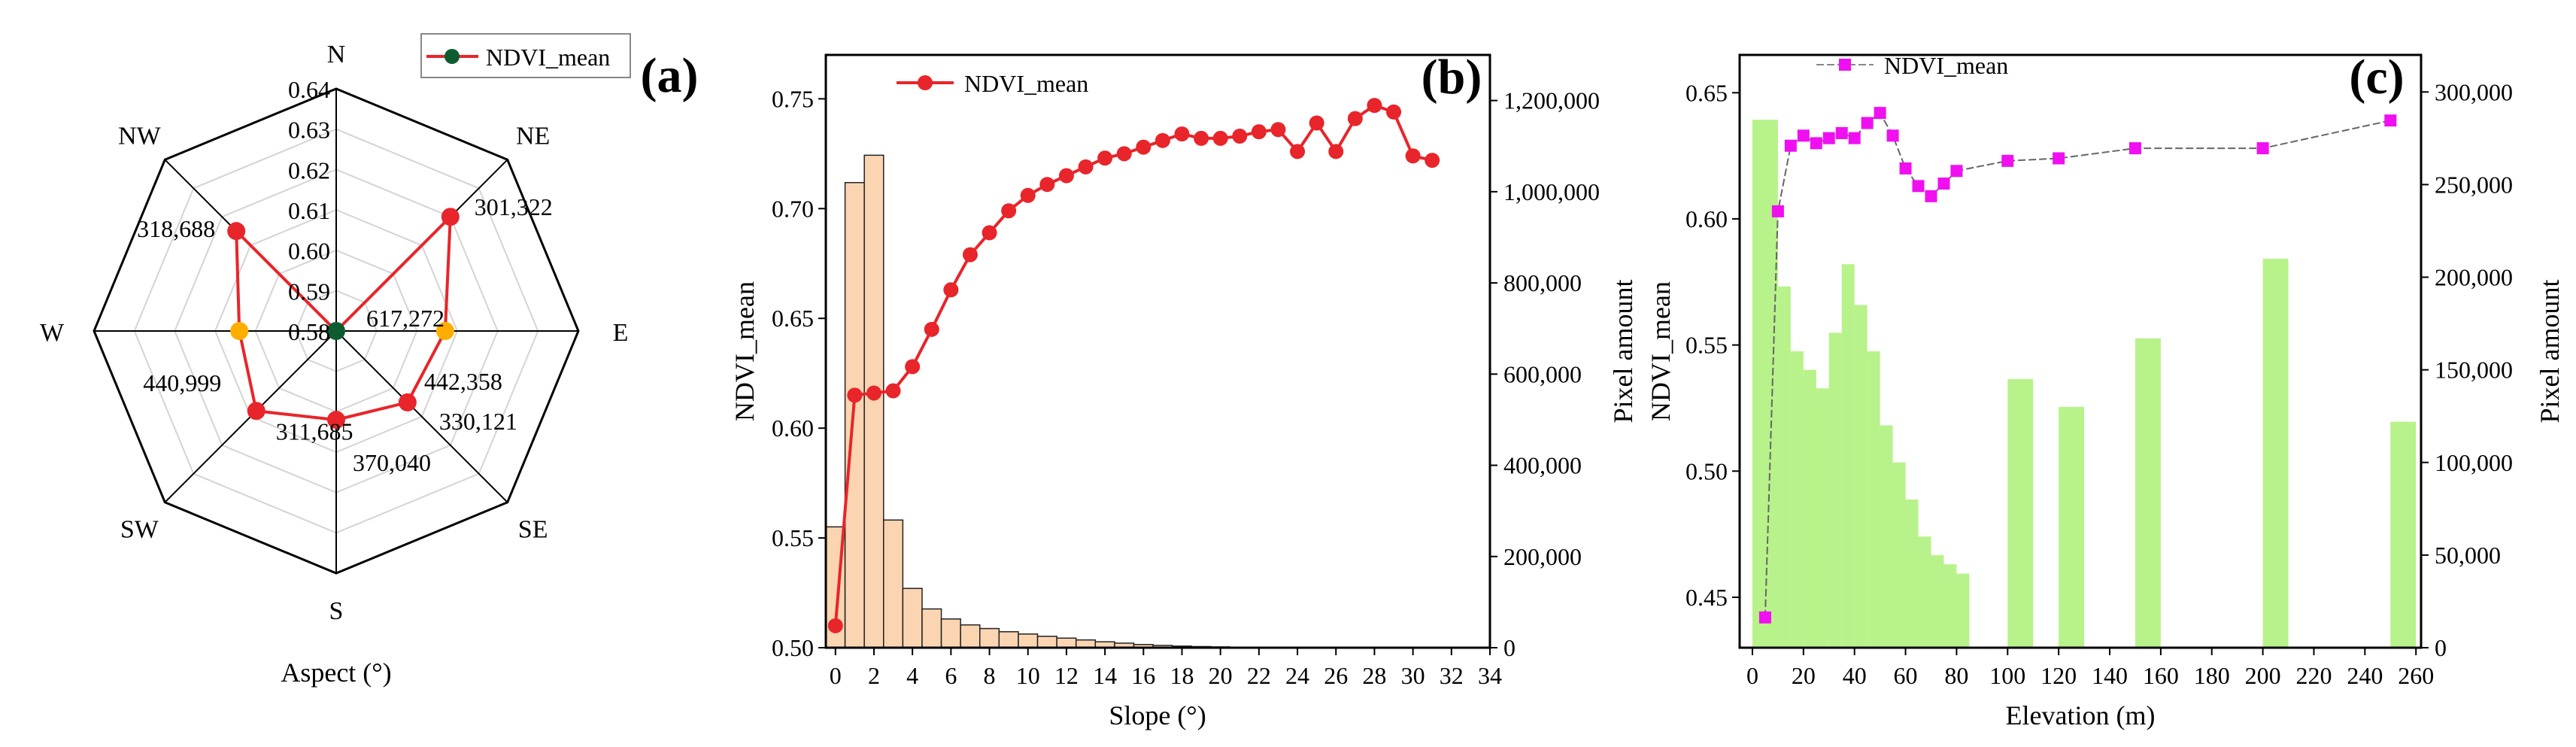  What do you see at coordinates (336, 54) in the screenshot?
I see `radar-direction-label: N` at bounding box center [336, 54].